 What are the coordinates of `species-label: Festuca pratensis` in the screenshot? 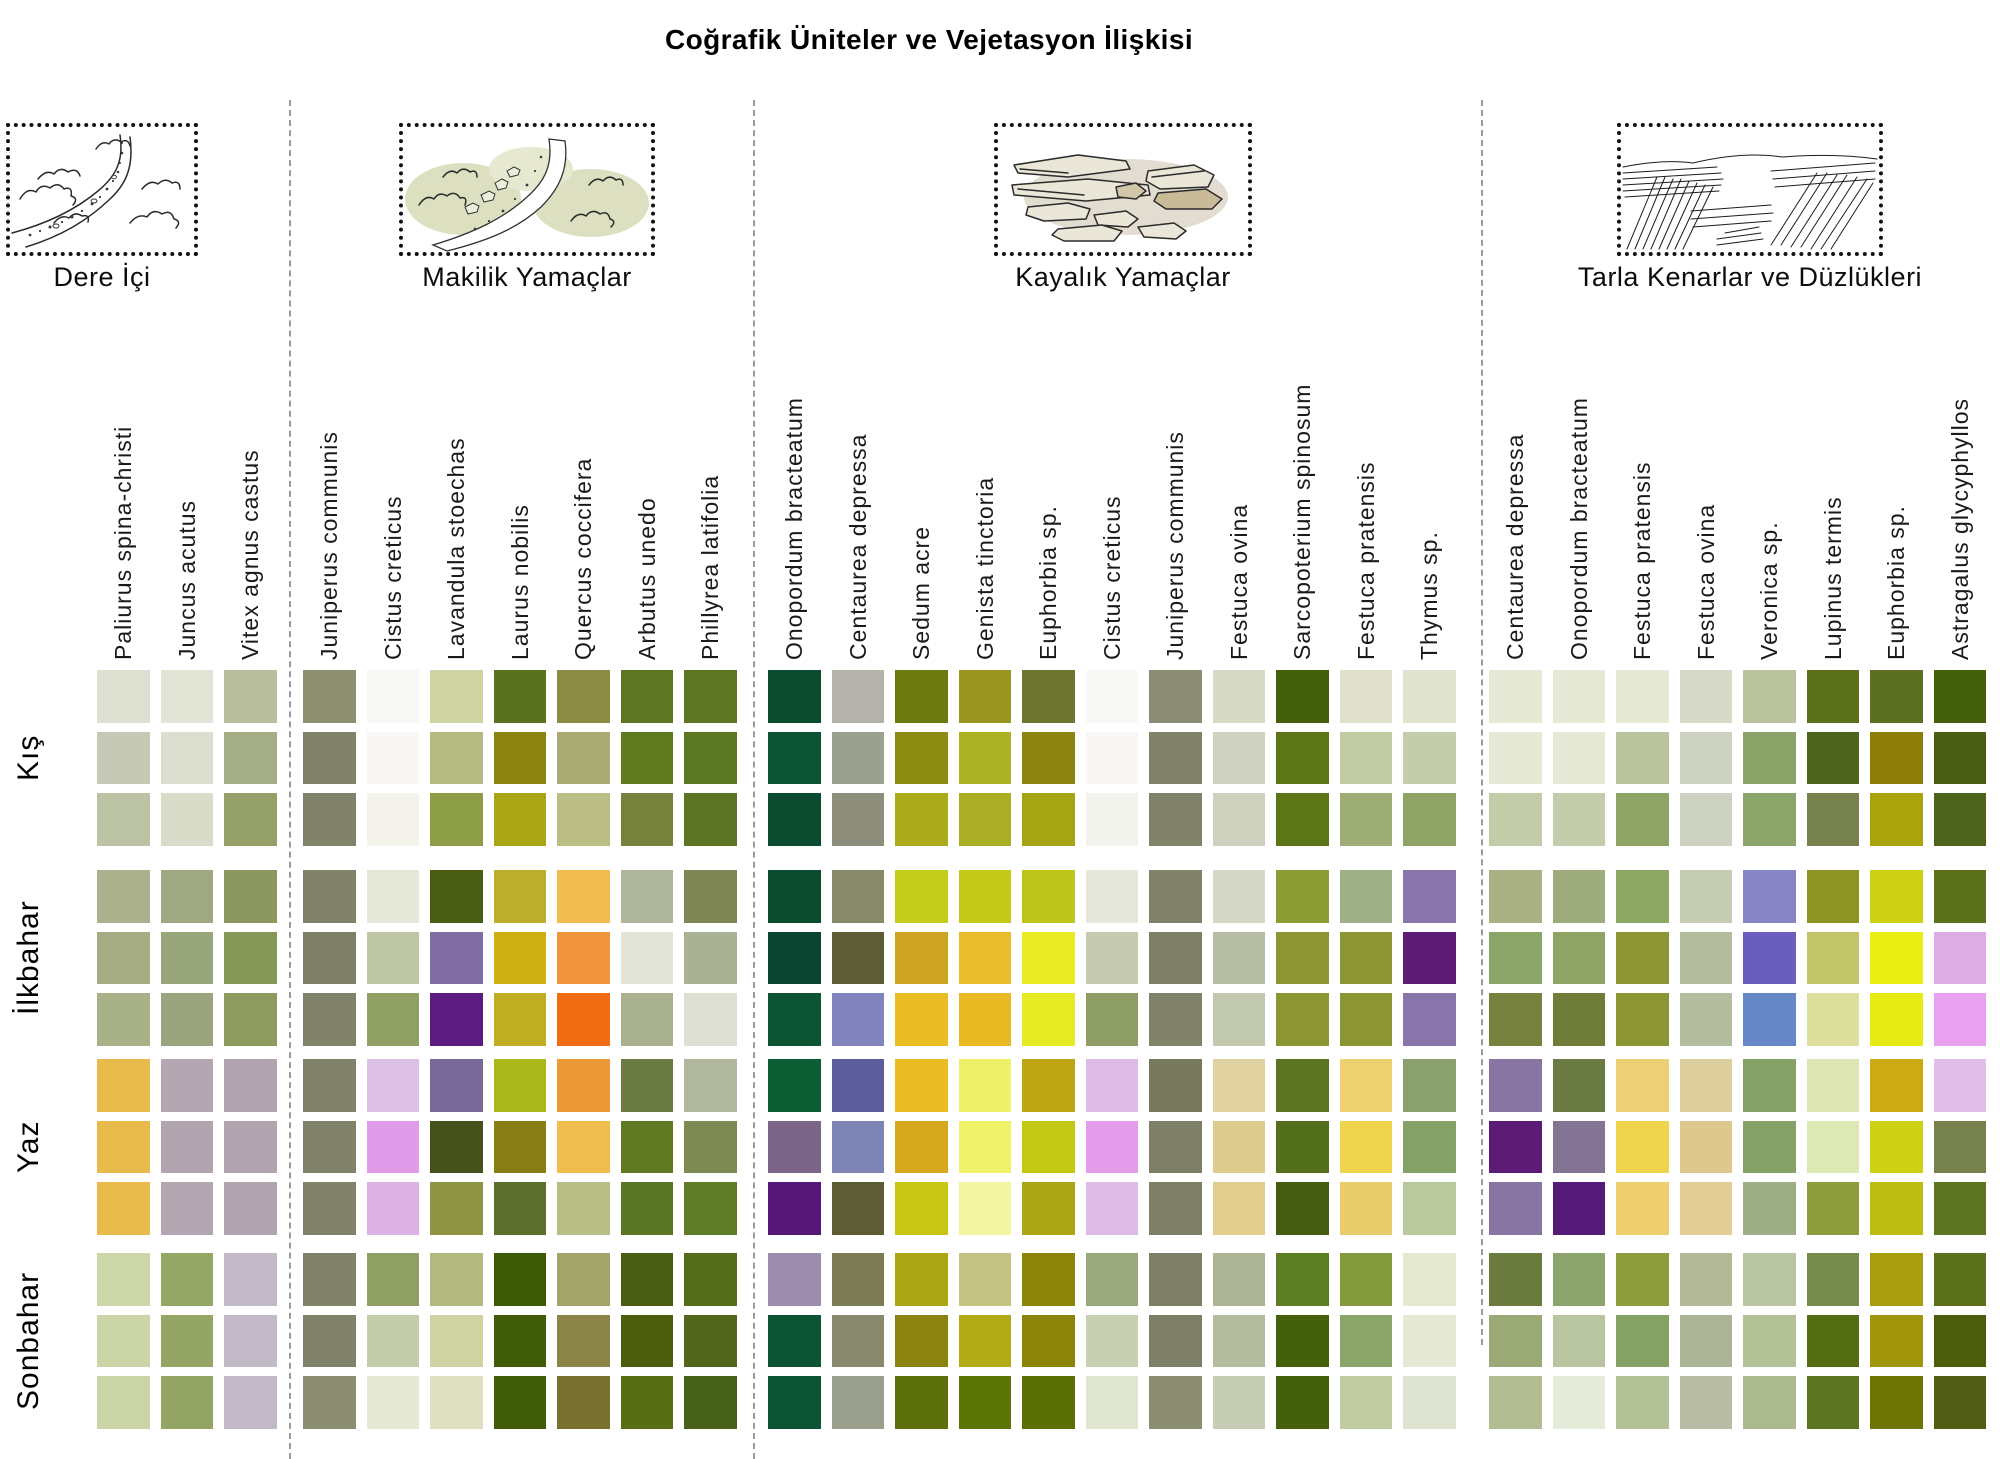 It's located at (1642, 560).